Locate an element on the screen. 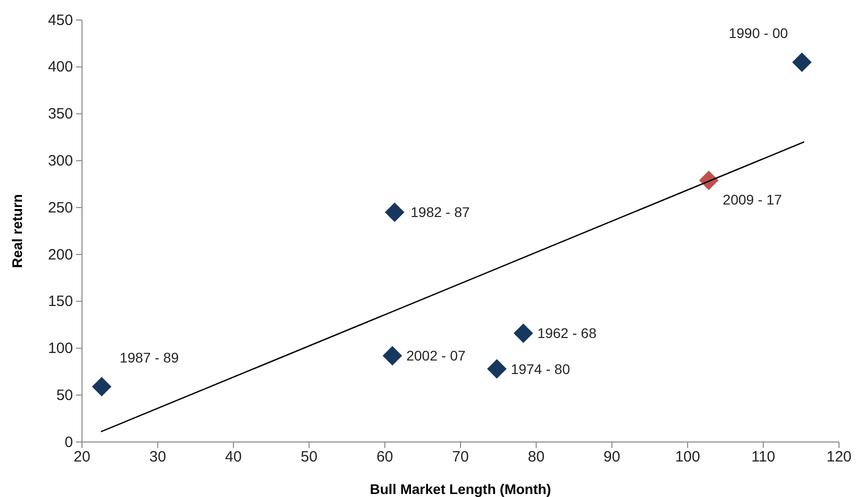  x-tick-label: 60 is located at coordinates (385, 457).